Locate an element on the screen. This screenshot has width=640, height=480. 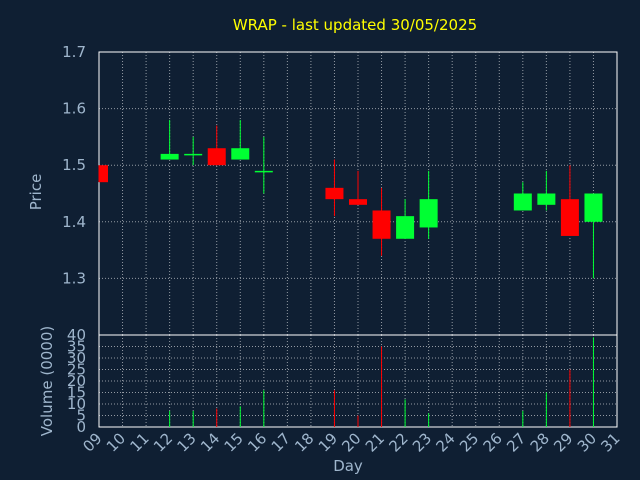
day-tick-label: 21 is located at coordinates (375, 442).